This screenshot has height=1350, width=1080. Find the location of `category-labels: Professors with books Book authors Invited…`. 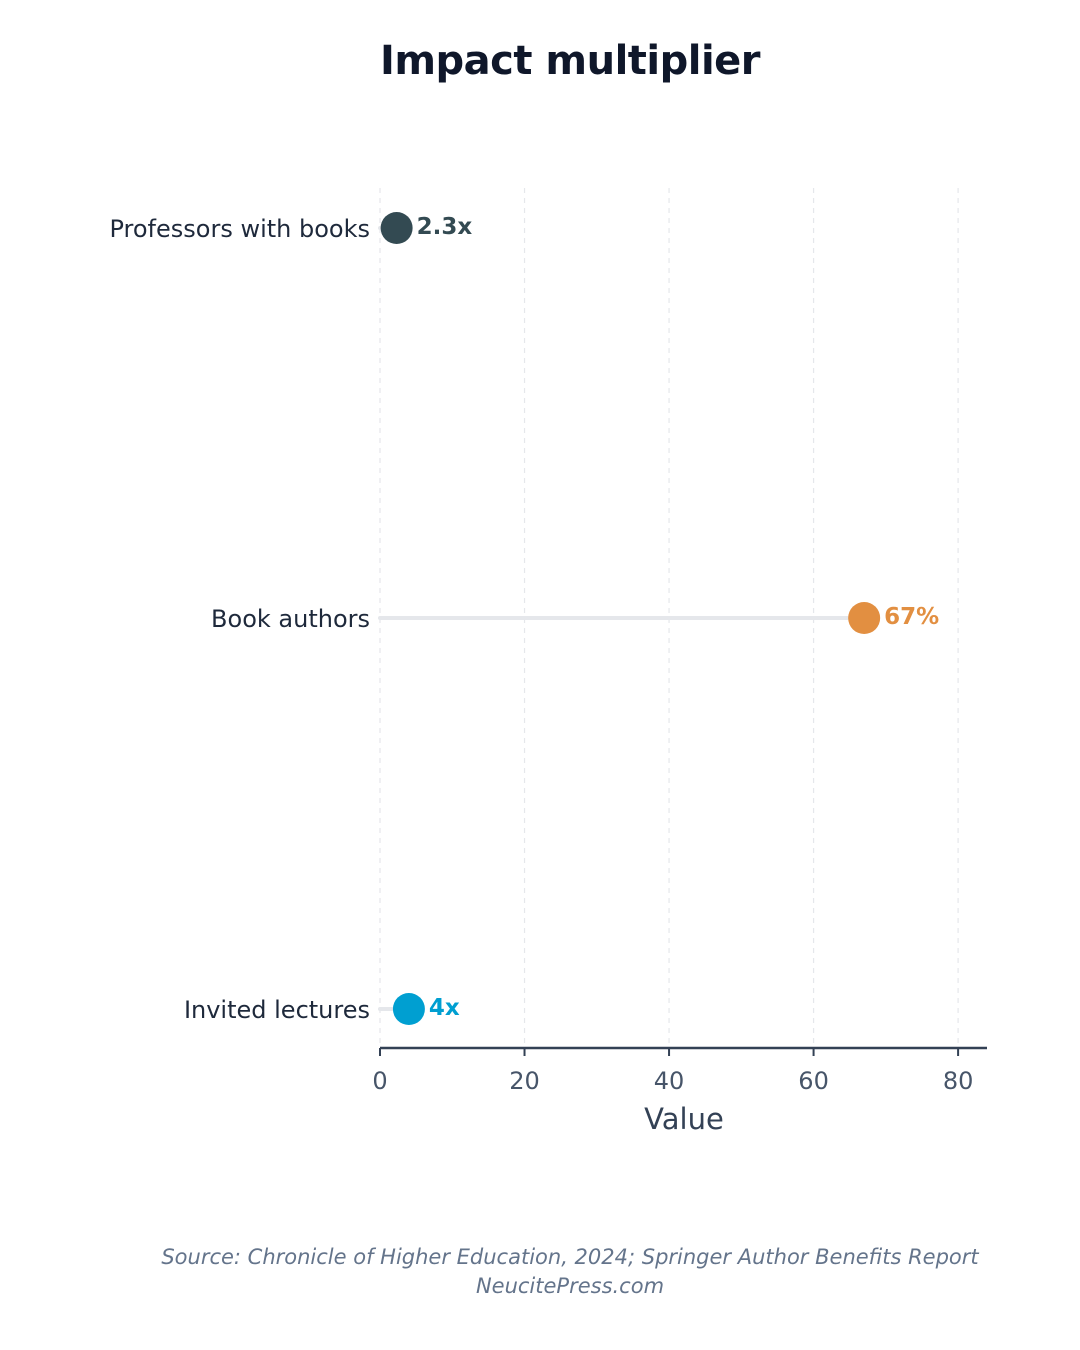

category-labels: Professors with books Book authors Invited… is located at coordinates (239, 619).